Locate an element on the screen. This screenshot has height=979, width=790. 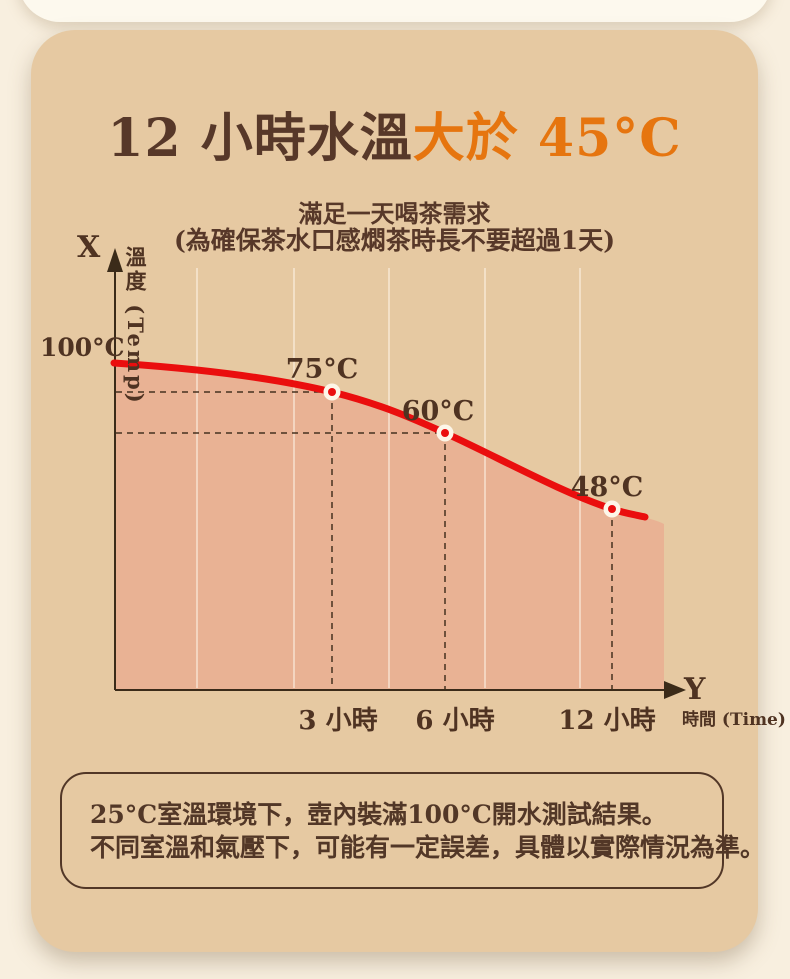
footnote-line-2: 不同室溫和氣壓下，可能有一定誤差，具體以實際情況為準。 is located at coordinates (428, 847).